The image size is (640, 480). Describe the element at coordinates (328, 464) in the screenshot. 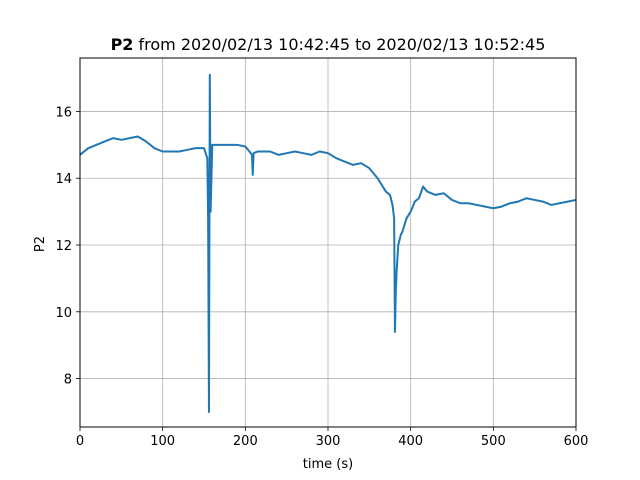

I see `x-axis-label: time (s)` at that location.